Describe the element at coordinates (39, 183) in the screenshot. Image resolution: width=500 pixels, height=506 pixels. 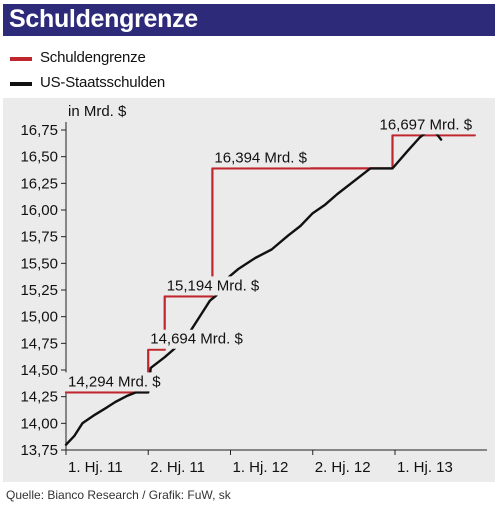
I see `y-tick-label: 16,25` at that location.